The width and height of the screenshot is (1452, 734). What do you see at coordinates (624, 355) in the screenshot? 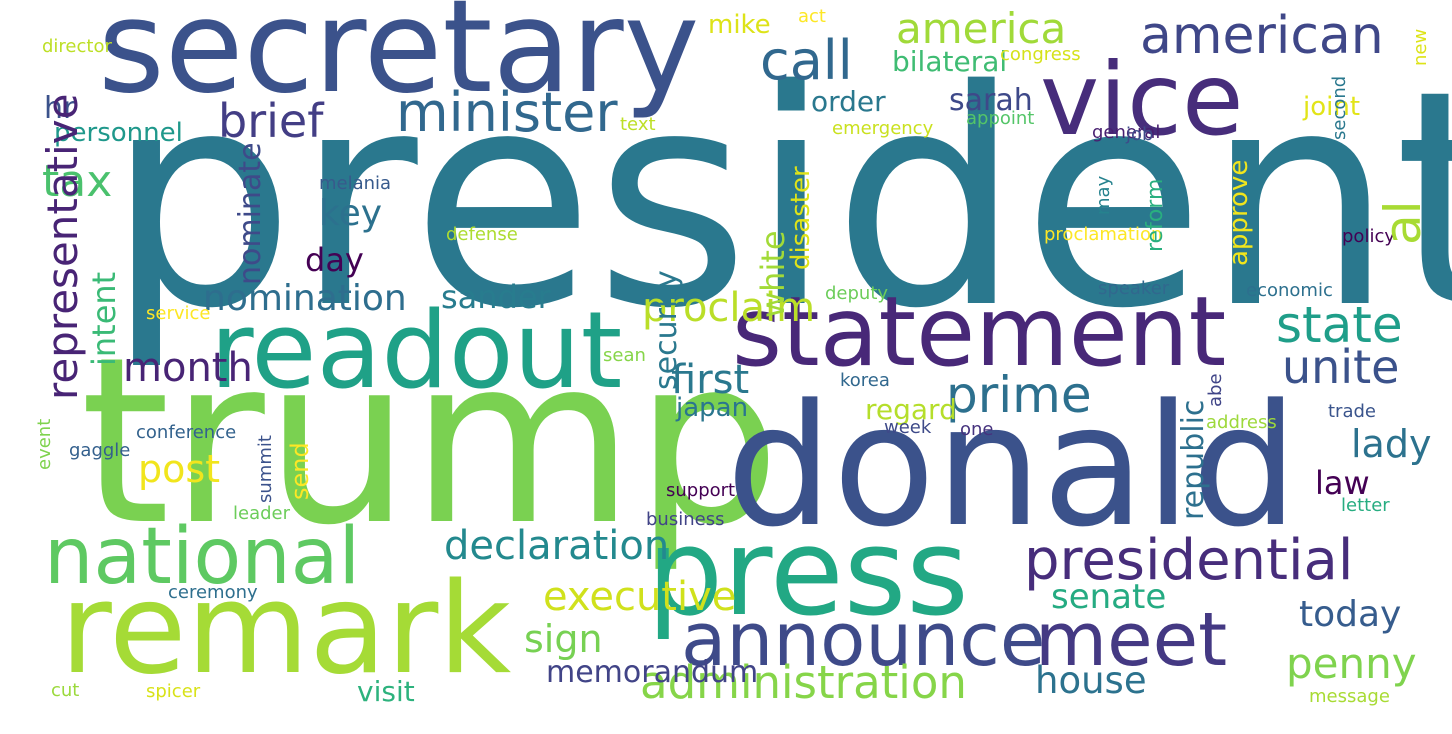
I see `word-korea: sean` at bounding box center [624, 355].